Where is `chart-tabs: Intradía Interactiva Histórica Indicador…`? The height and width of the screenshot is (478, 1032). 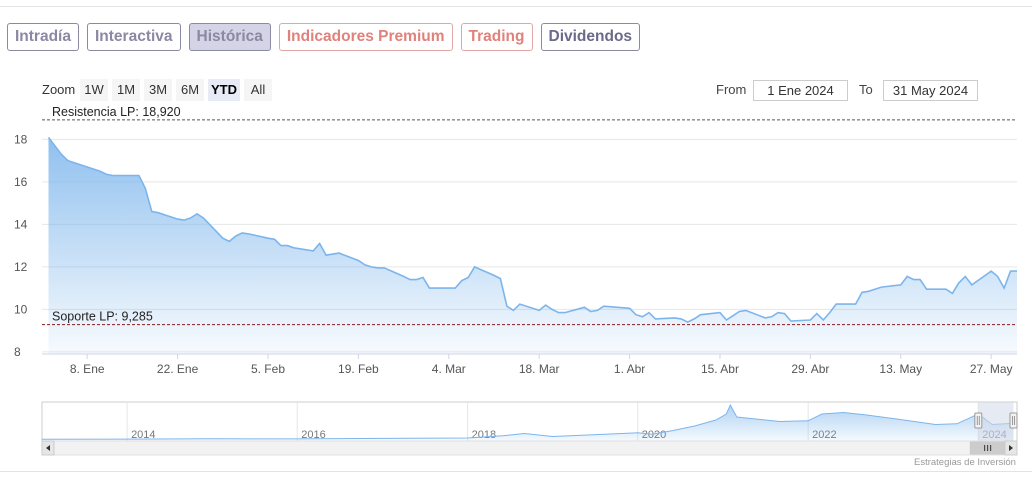
chart-tabs: Intradía Interactiva Histórica Indicador… is located at coordinates (324, 37).